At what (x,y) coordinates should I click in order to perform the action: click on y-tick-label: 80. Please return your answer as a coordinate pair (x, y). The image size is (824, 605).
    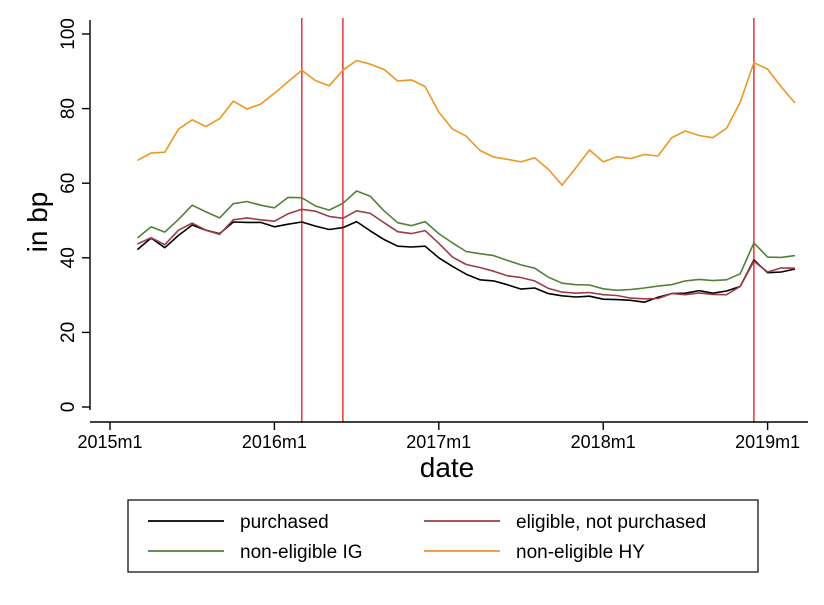
    Looking at the image, I should click on (68, 108).